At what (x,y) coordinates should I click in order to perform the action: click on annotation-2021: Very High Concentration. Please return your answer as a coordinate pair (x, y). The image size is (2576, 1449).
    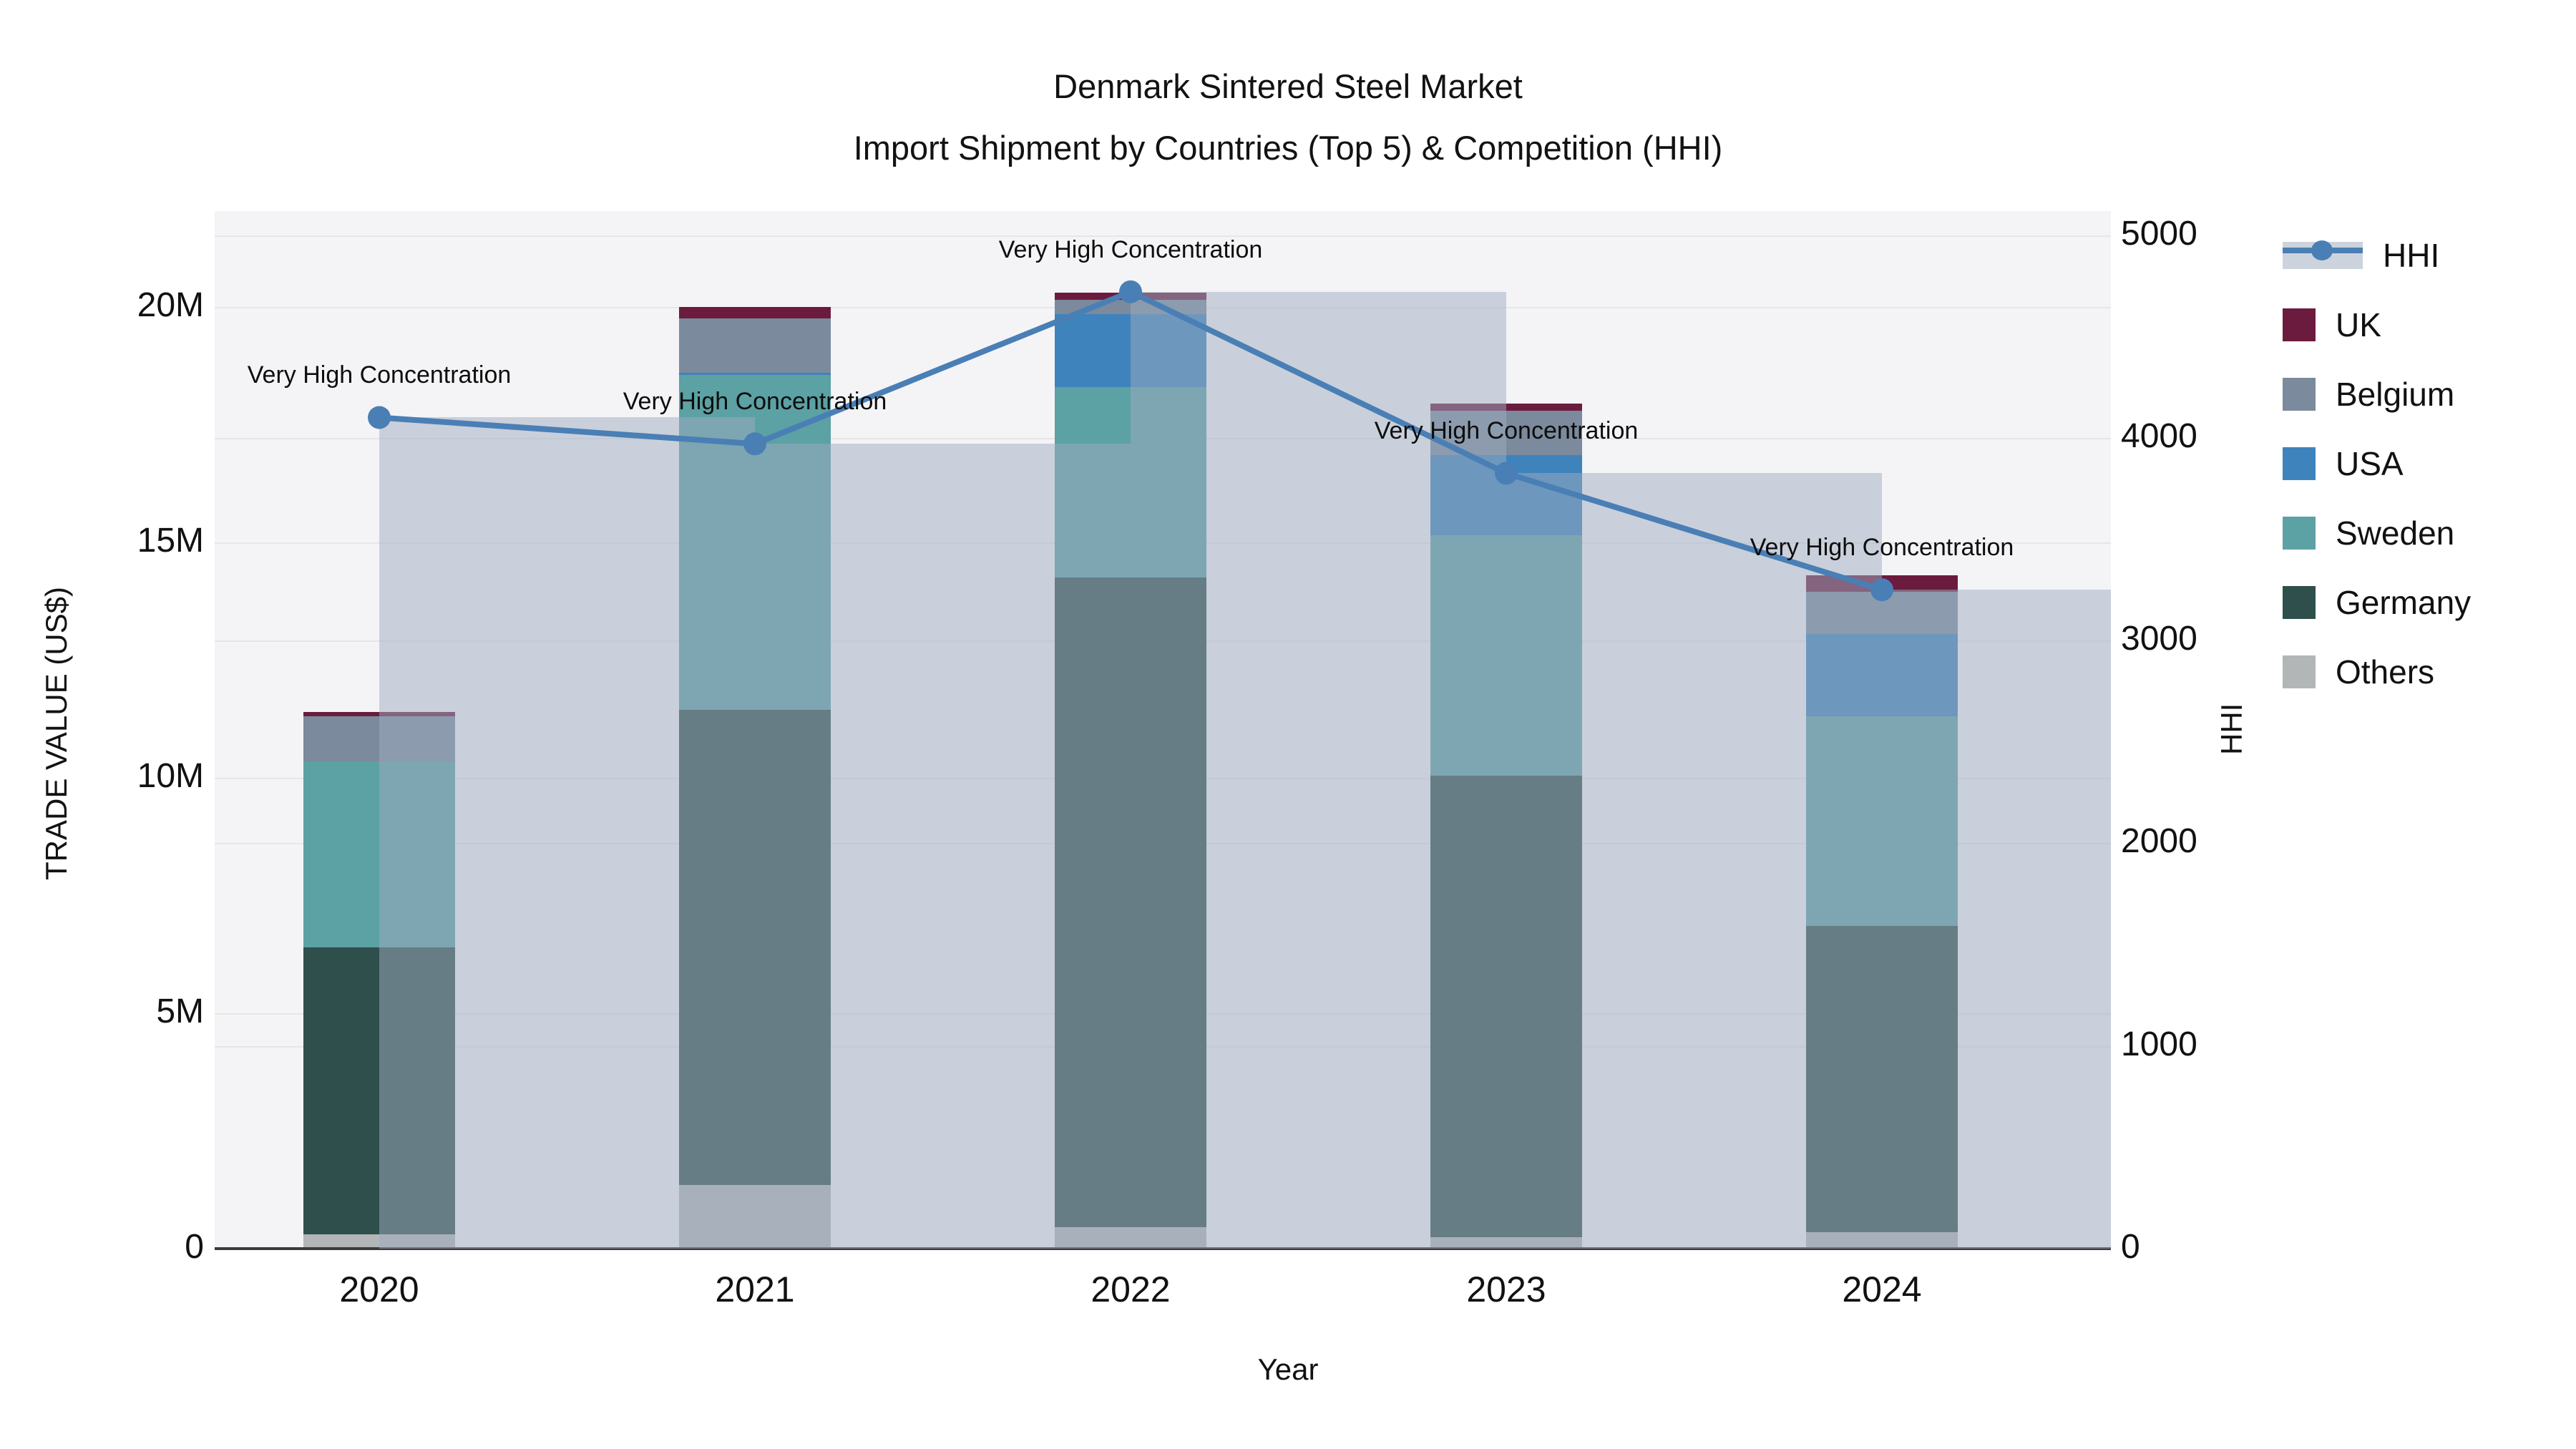
    Looking at the image, I should click on (755, 402).